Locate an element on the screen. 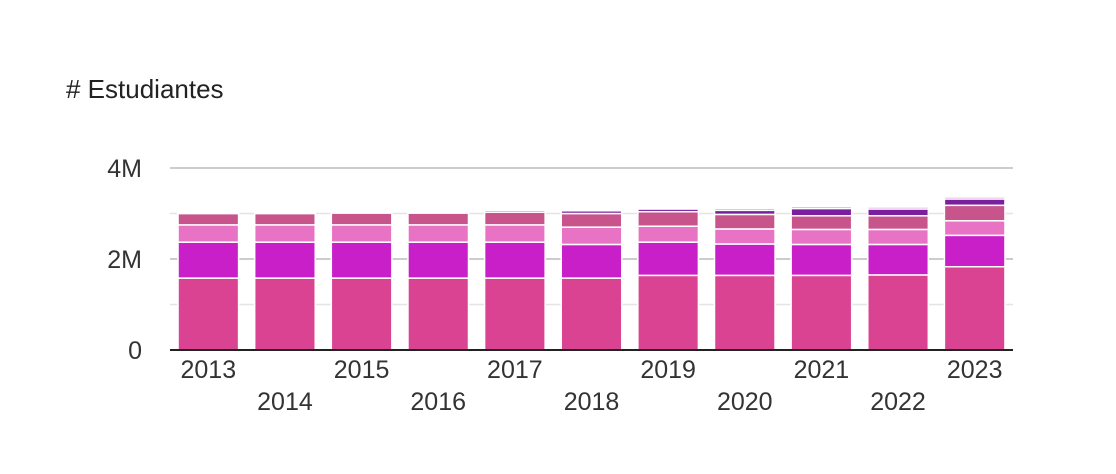 The image size is (1116, 474). bar-stack-2023 is located at coordinates (974, 273).